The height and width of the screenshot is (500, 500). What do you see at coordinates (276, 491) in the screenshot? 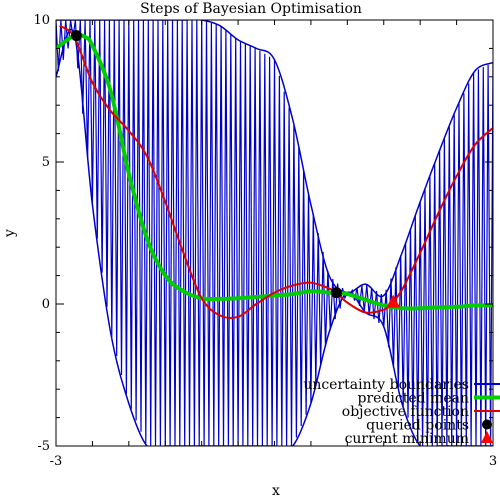
I see `x-axis-label: x` at bounding box center [276, 491].